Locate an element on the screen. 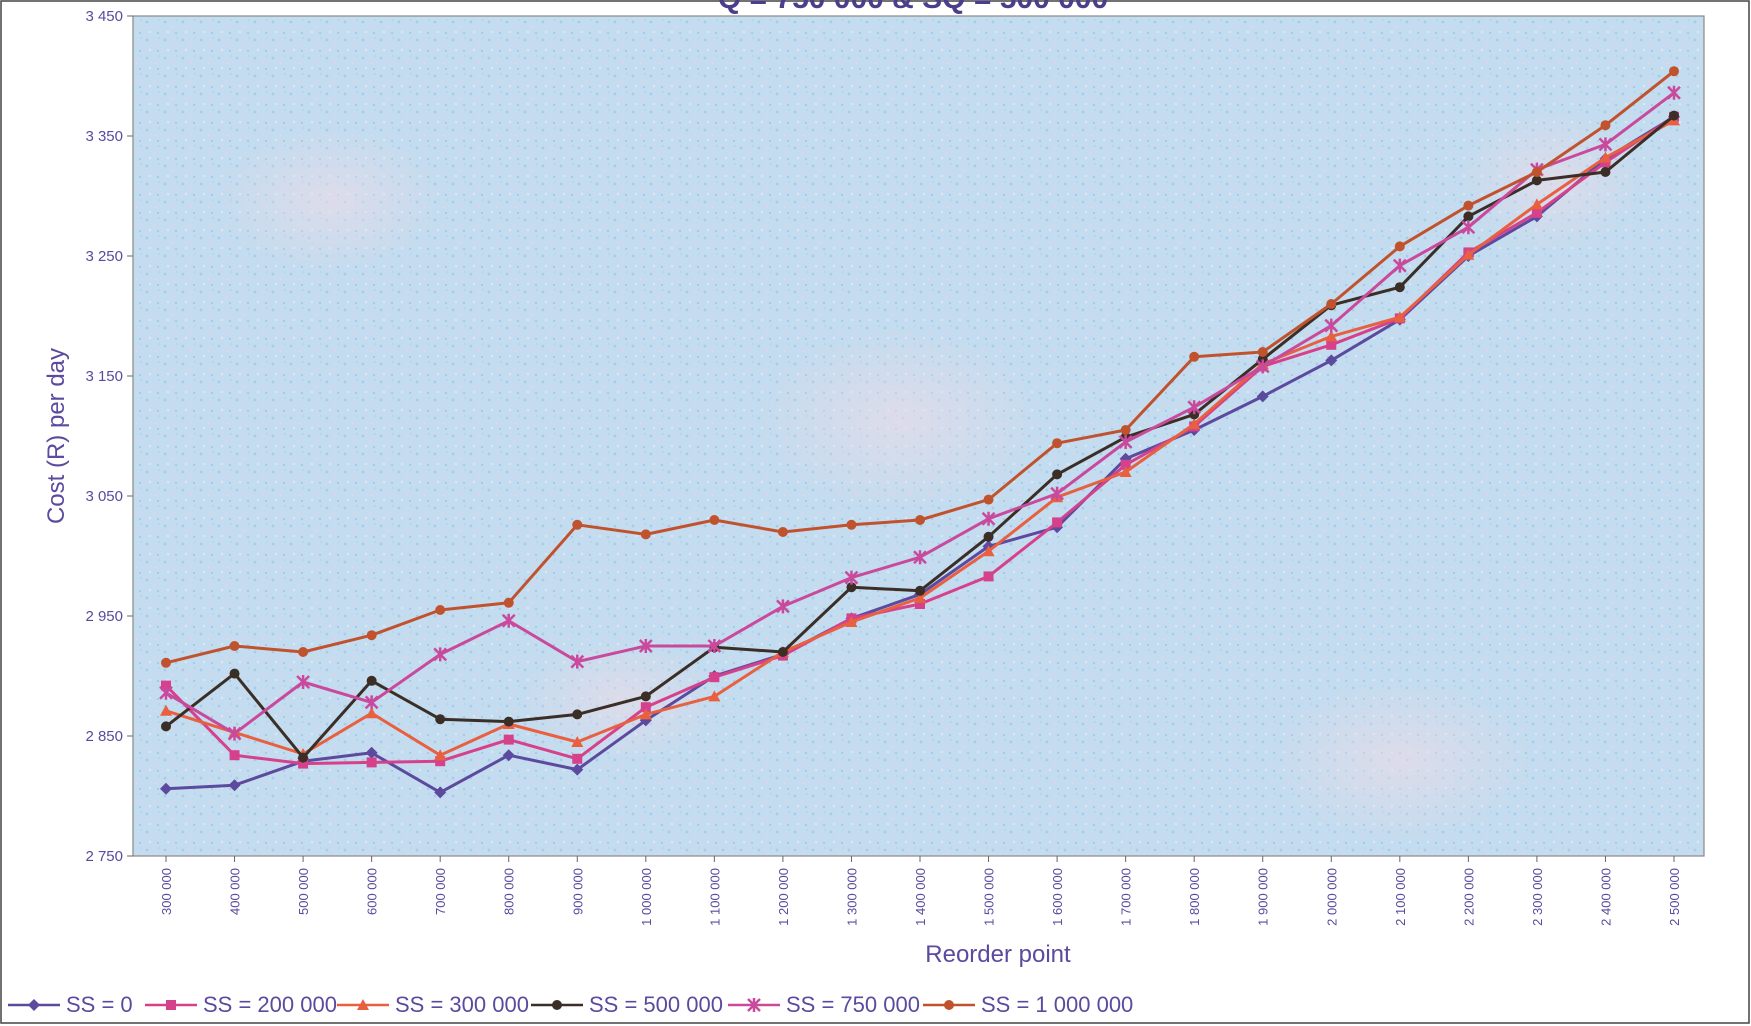 Image resolution: width=1751 pixels, height=1026 pixels. y-axis: 2 750 2 850 2 950 3 050 3 150 3 250 3 350 3 450 is located at coordinates (109, 436).